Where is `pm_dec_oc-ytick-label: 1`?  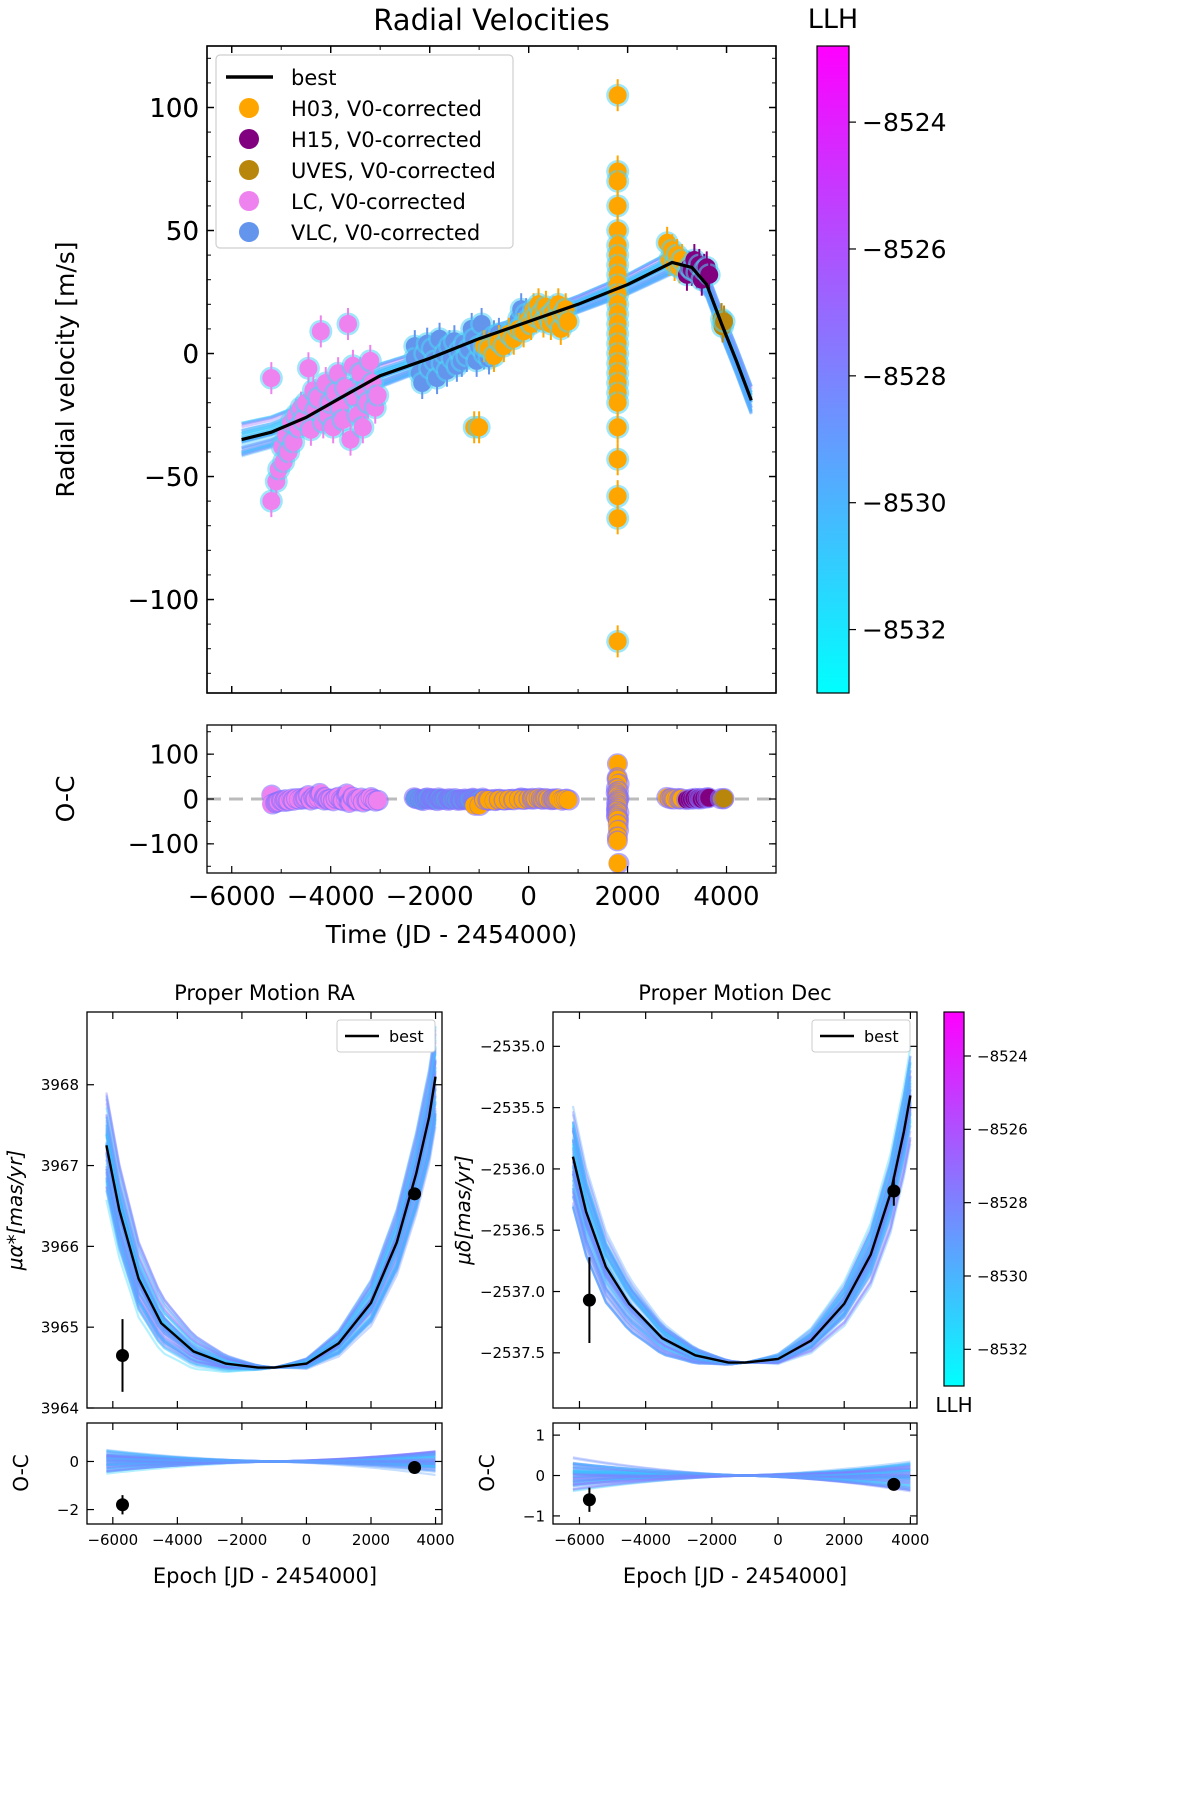 pm_dec_oc-ytick-label: 1 is located at coordinates (540, 1436).